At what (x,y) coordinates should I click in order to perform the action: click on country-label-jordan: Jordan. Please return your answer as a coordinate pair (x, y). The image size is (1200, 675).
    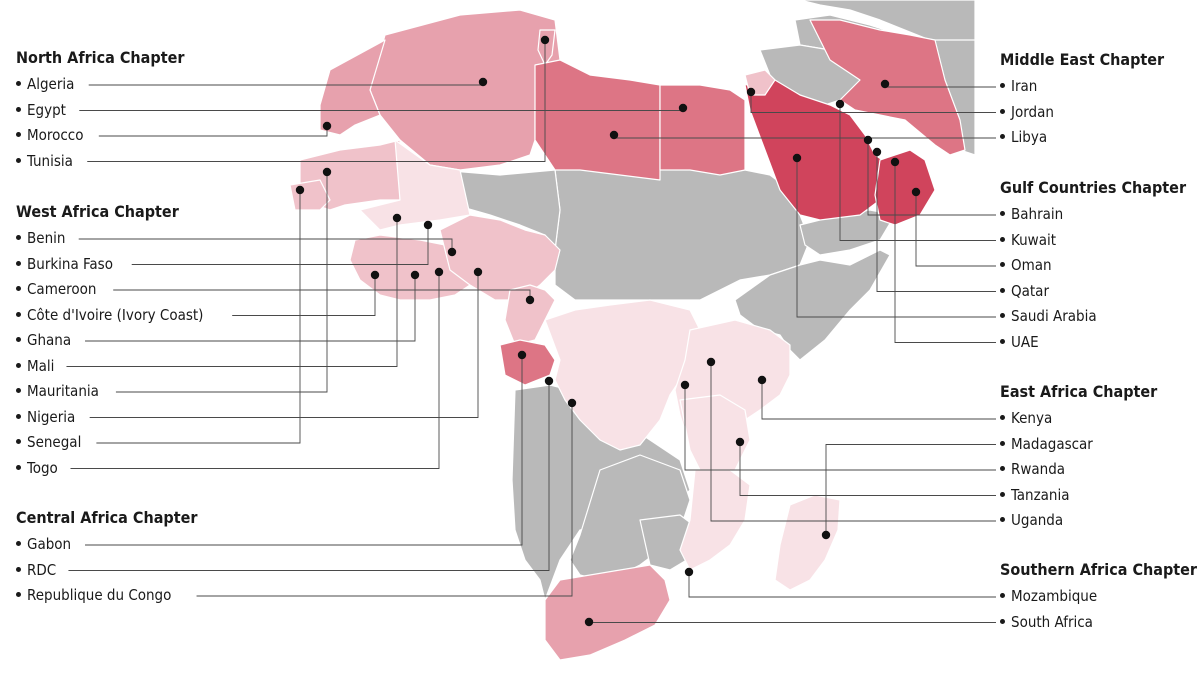
    Looking at the image, I should click on (1027, 112).